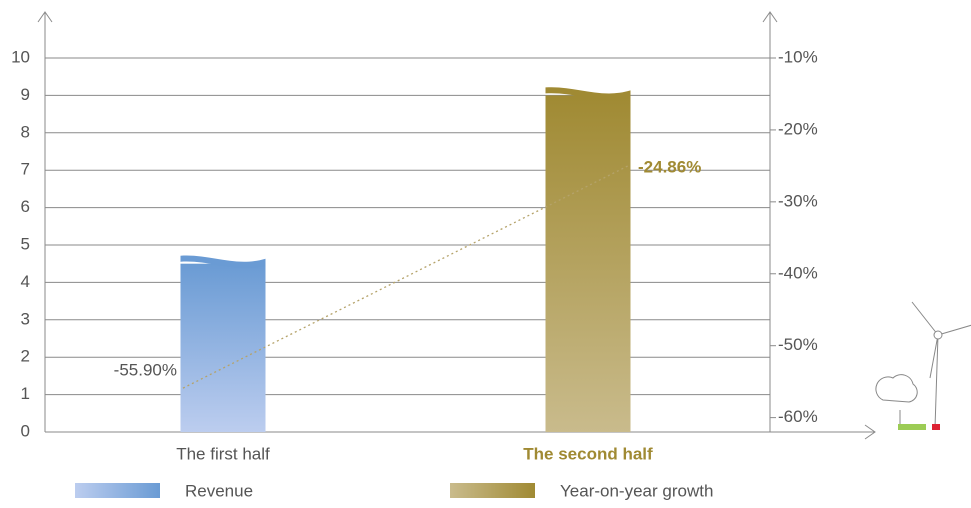 The width and height of the screenshot is (971, 508). I want to click on wind-turbine, so click(941, 365).